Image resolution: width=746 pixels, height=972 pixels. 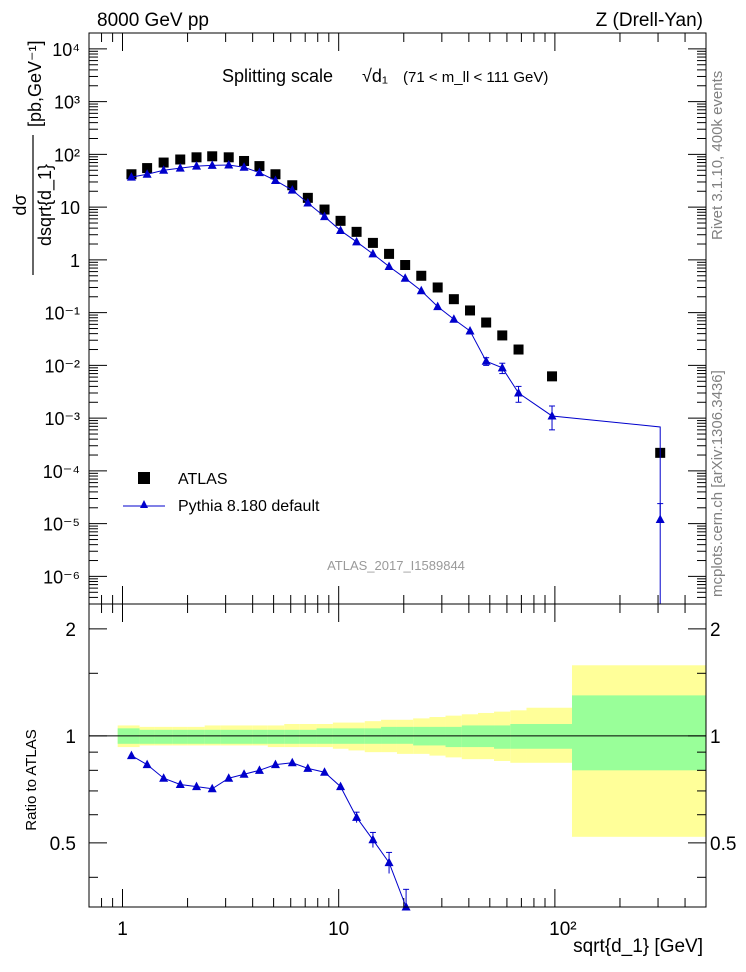 What do you see at coordinates (249, 506) in the screenshot?
I see `legend-pythia-label: Pythia 8.180 default` at bounding box center [249, 506].